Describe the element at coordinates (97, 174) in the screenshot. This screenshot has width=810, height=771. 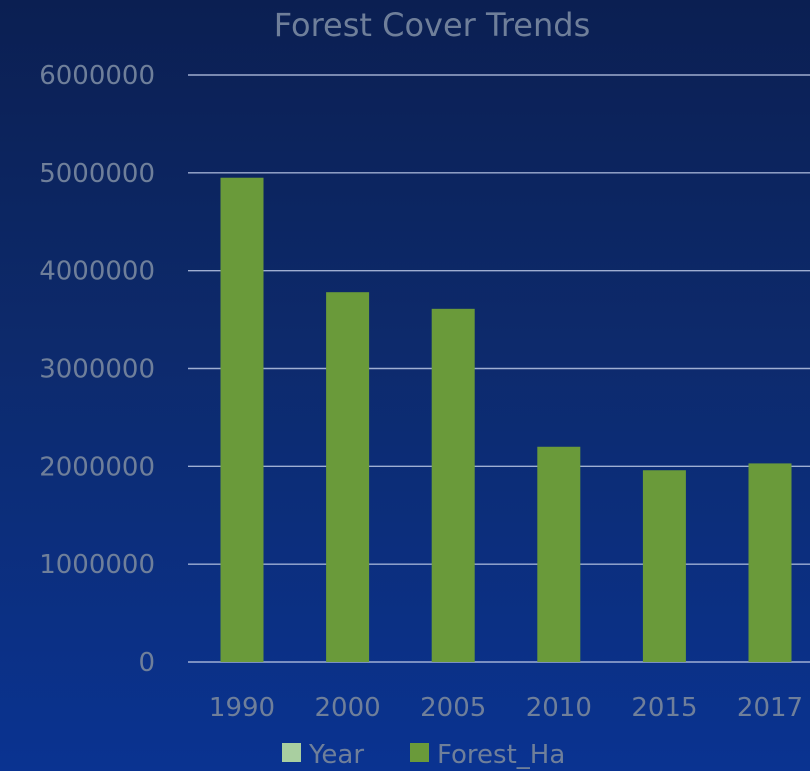
I see `y-tick-label-5000000: 5000000` at that location.